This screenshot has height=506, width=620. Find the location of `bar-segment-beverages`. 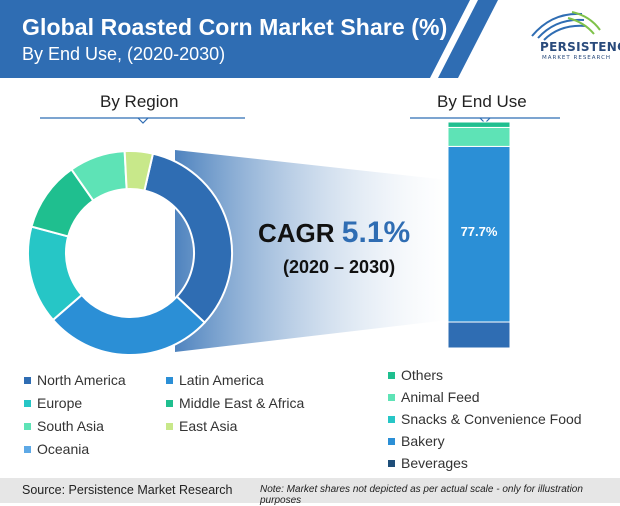

bar-segment-beverages is located at coordinates (479, 335).